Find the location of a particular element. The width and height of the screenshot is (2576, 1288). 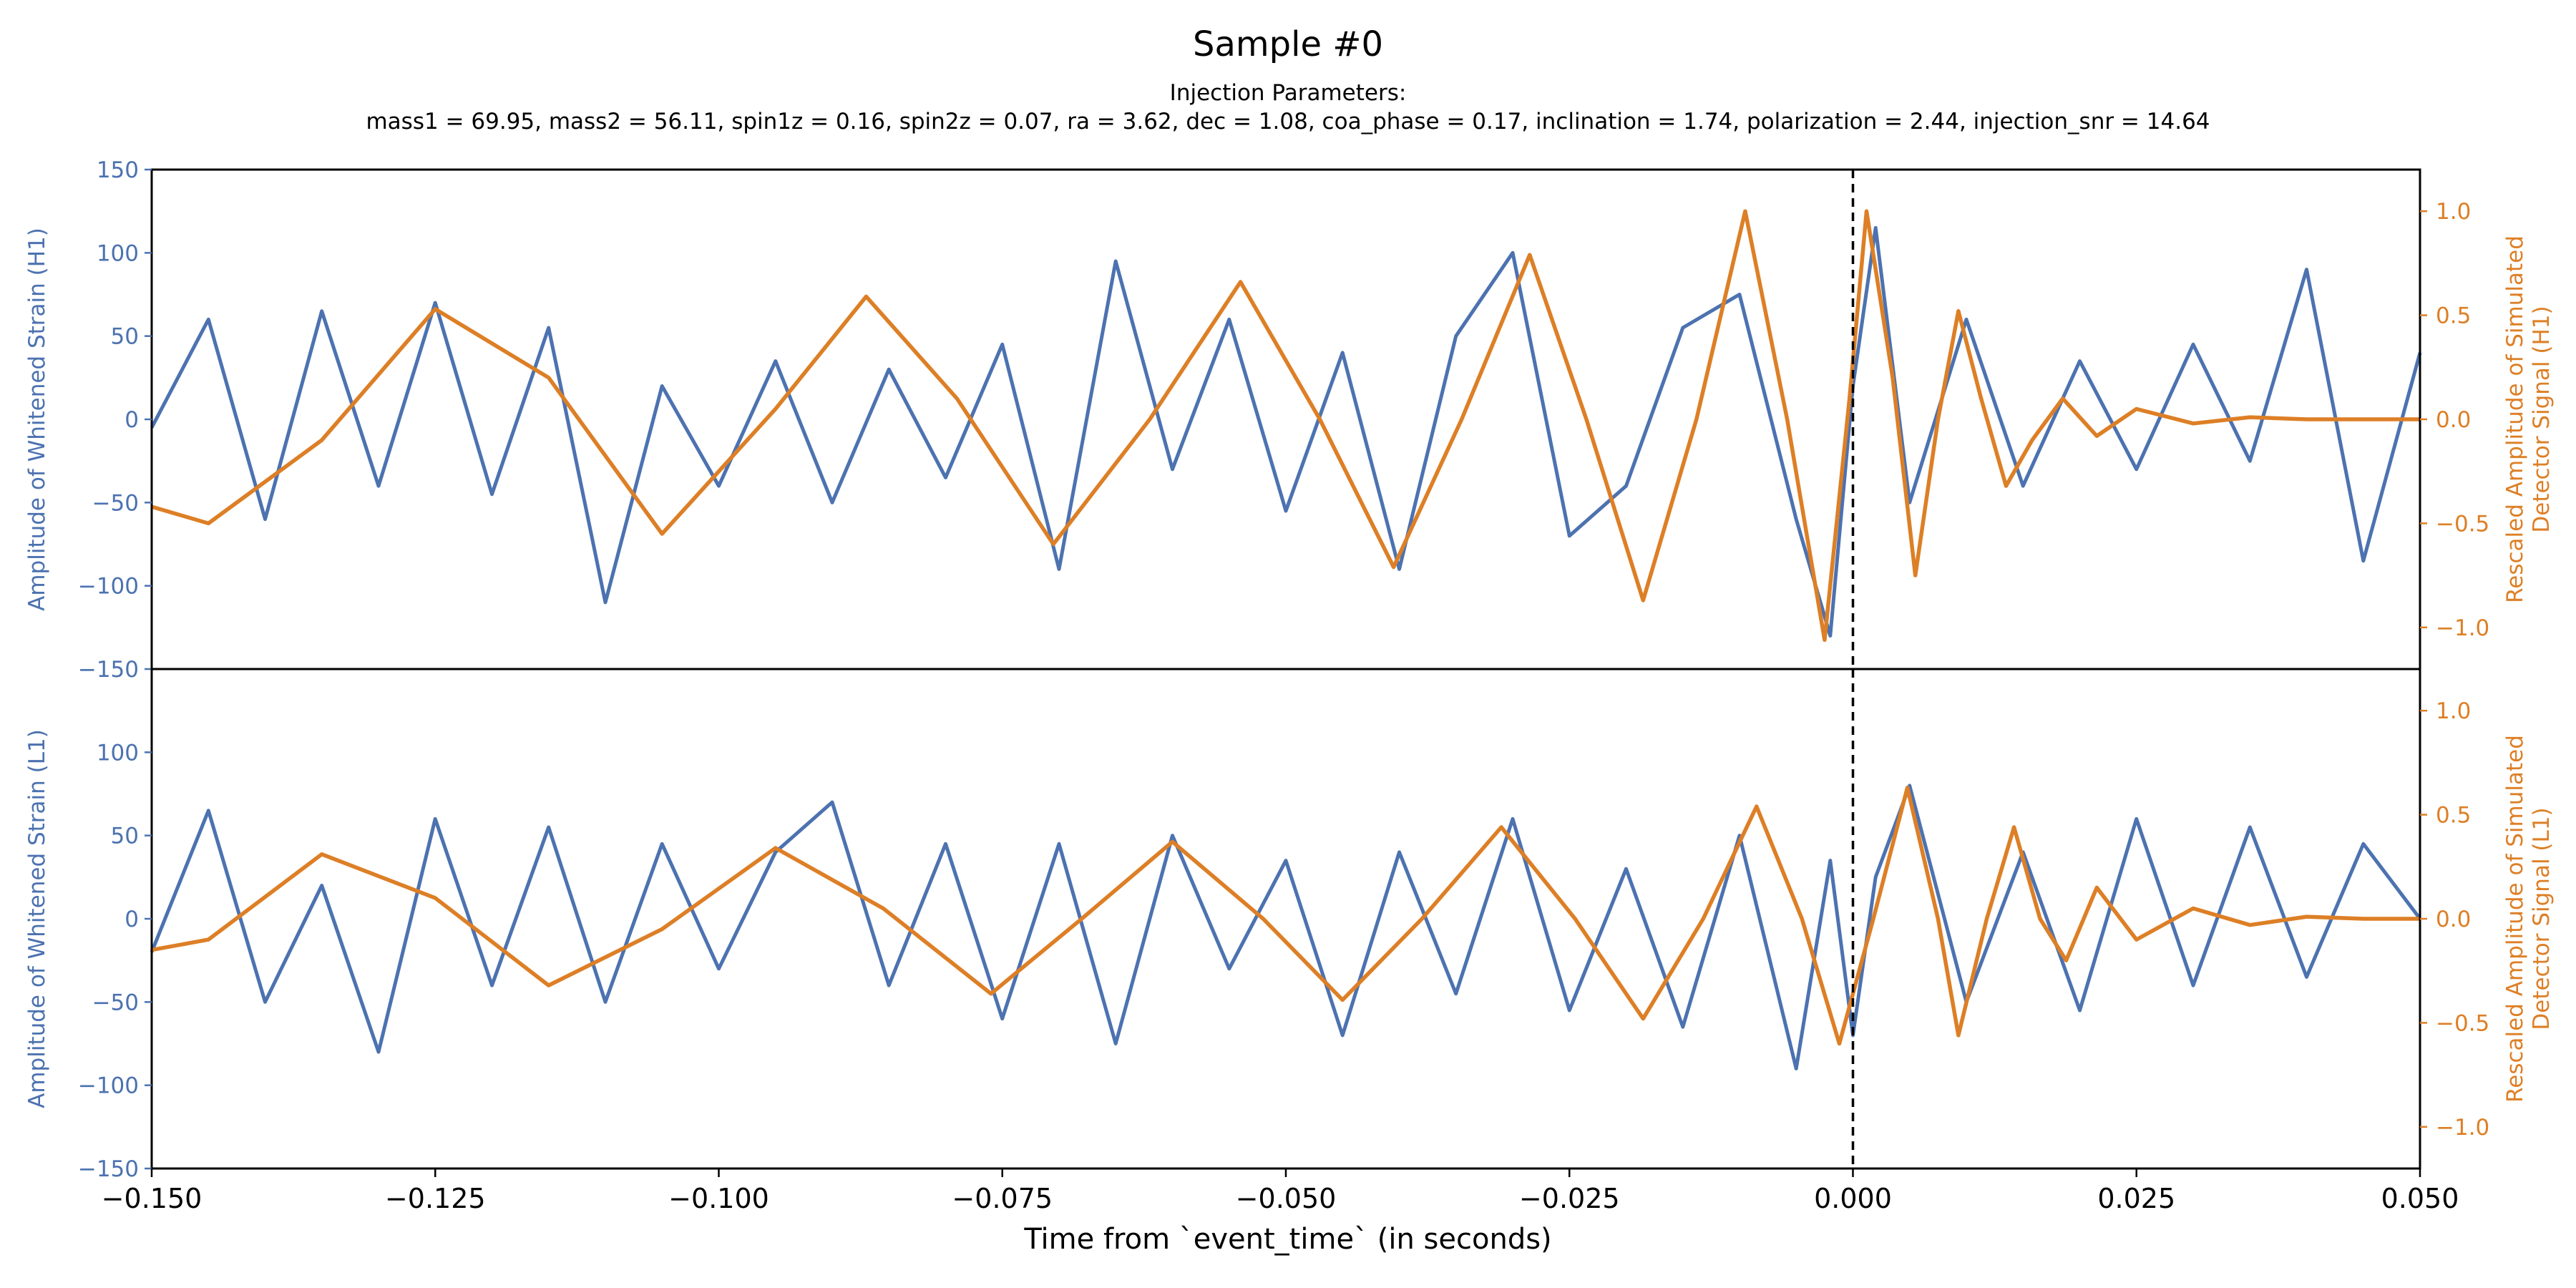

h1-left-tick-label: −50 is located at coordinates (115, 503).